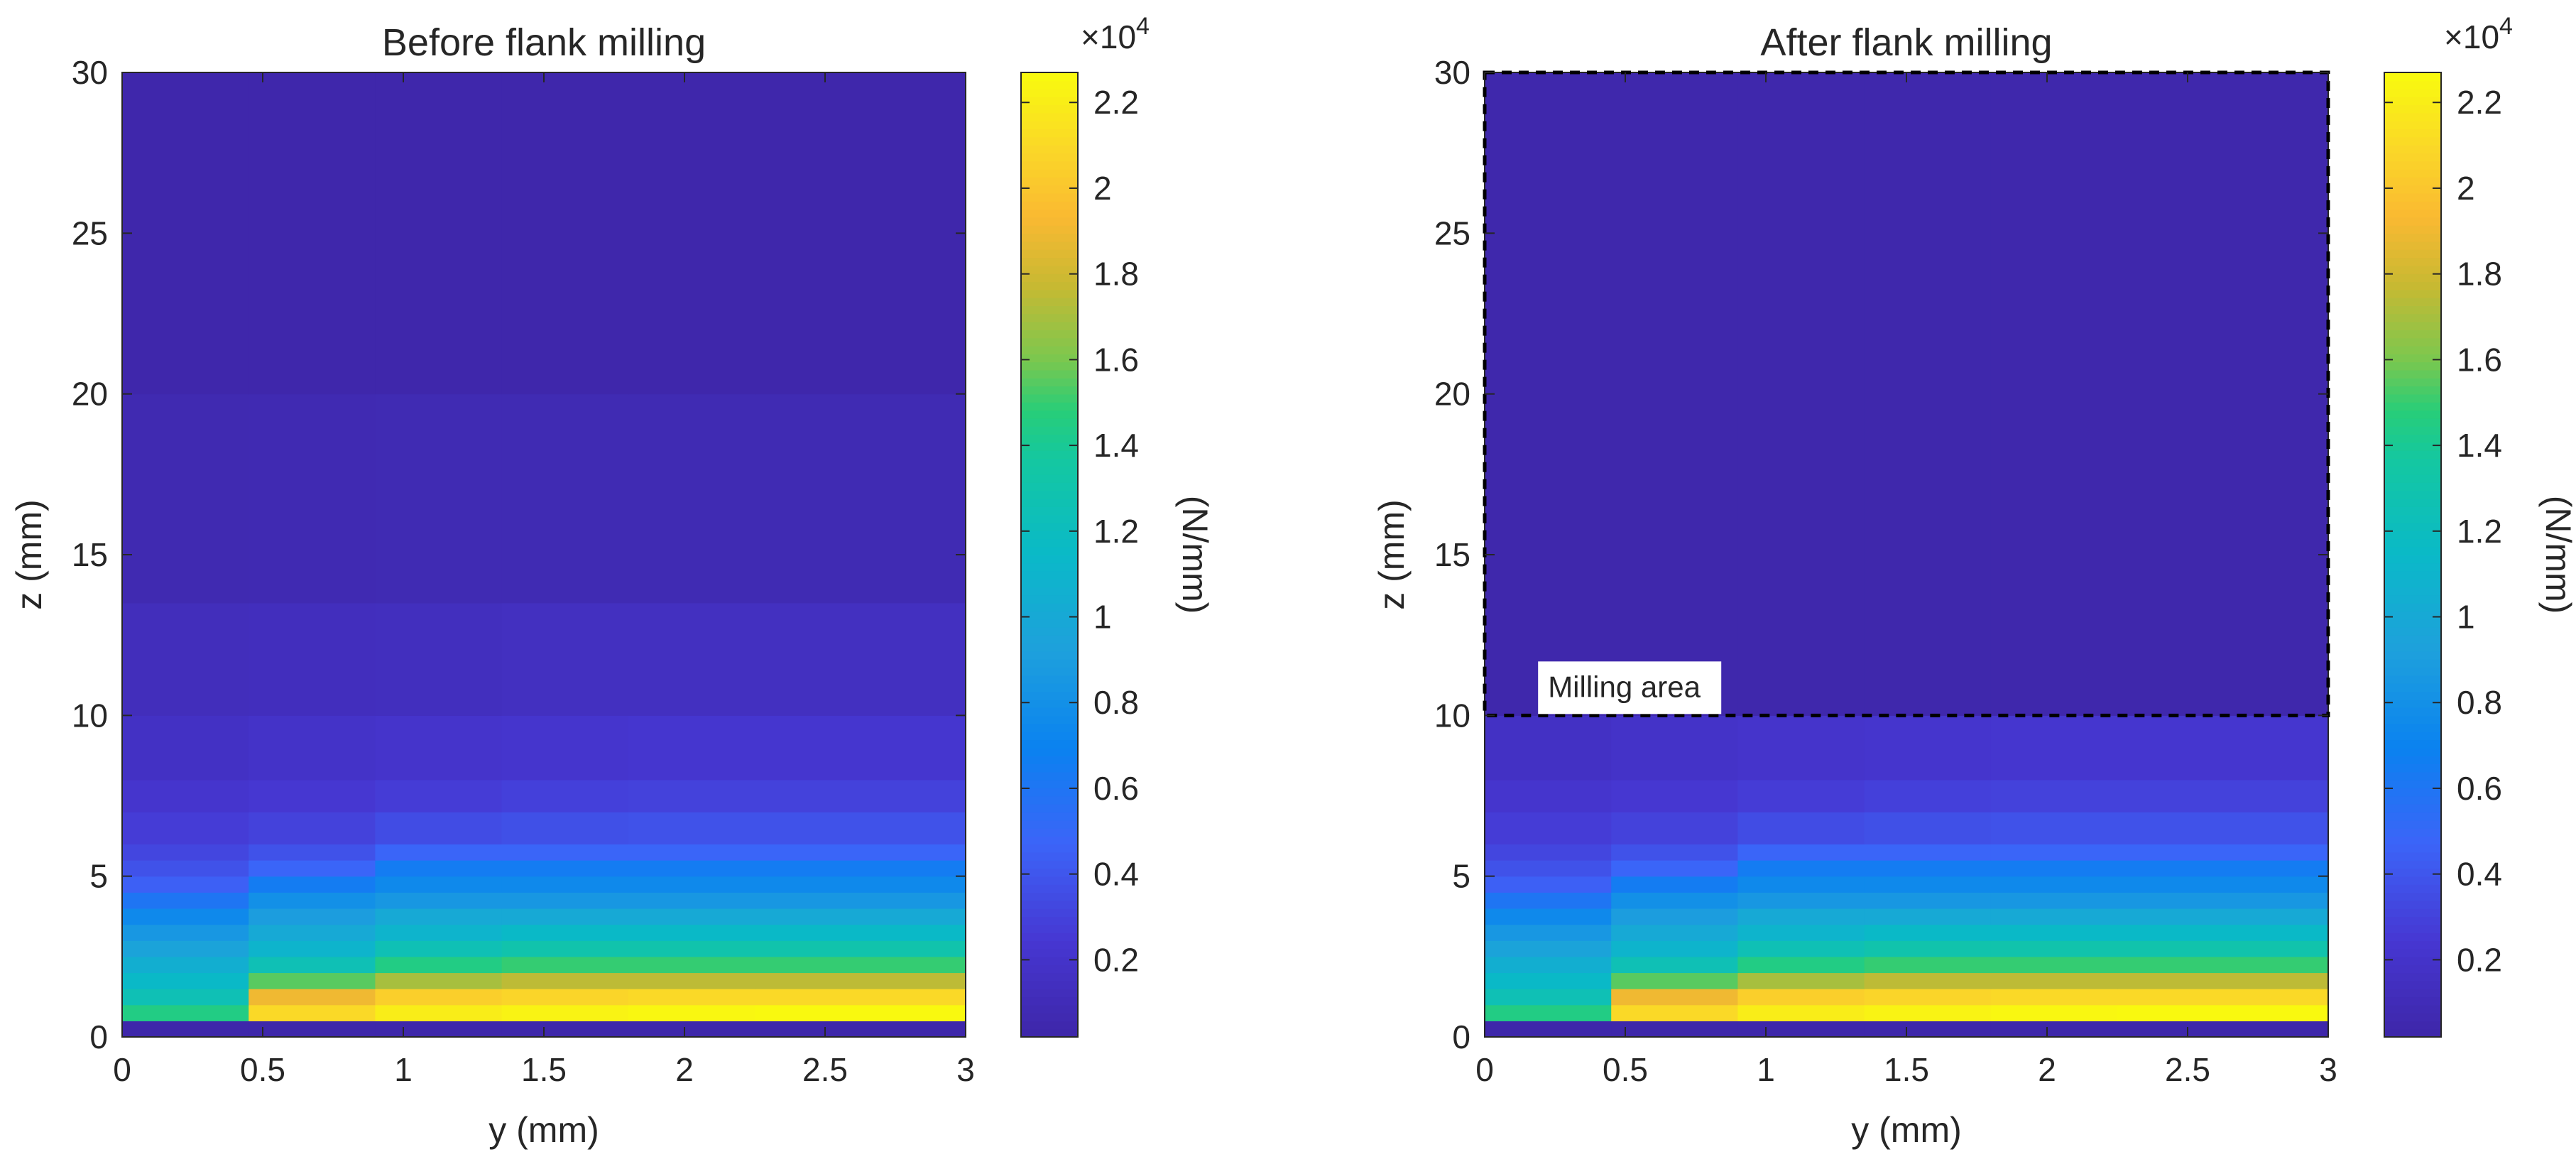 The width and height of the screenshot is (2576, 1174). What do you see at coordinates (2479, 359) in the screenshot?
I see `colorbar-tick-label: 1.6` at bounding box center [2479, 359].